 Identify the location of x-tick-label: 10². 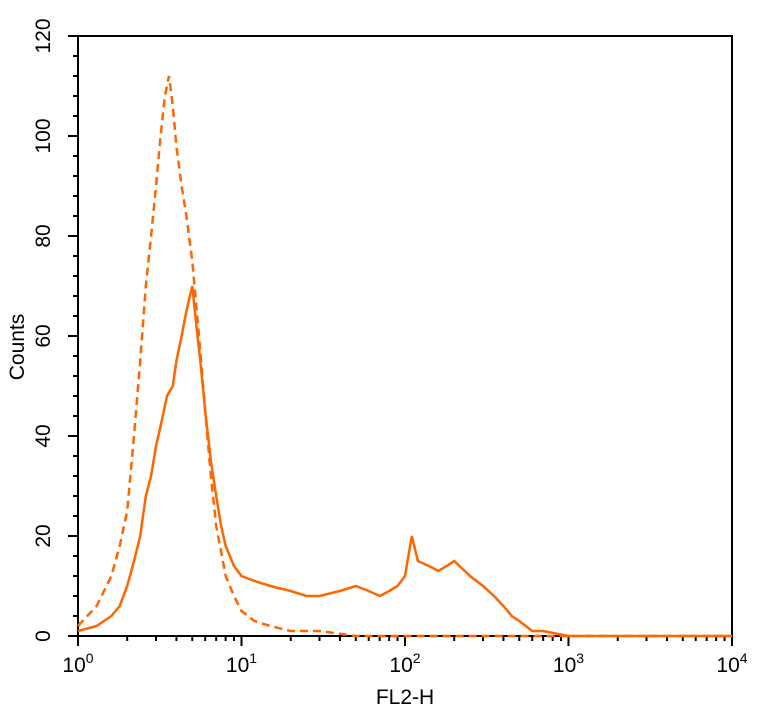
(404, 663).